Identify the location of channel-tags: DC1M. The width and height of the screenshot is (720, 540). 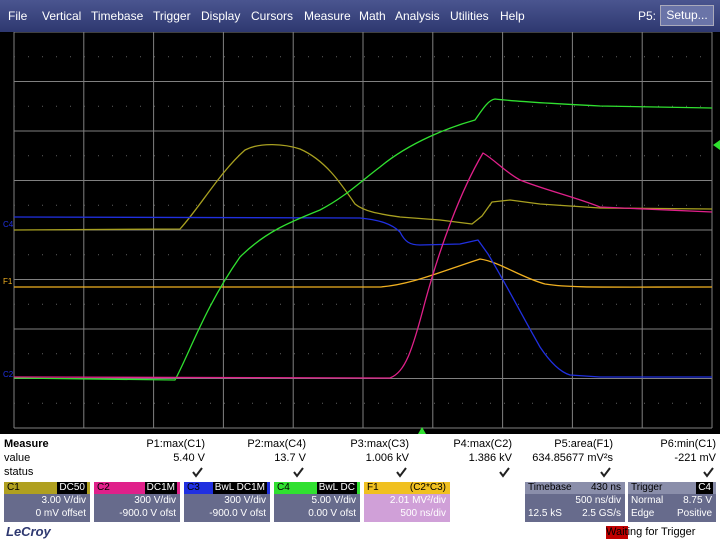
(160, 488).